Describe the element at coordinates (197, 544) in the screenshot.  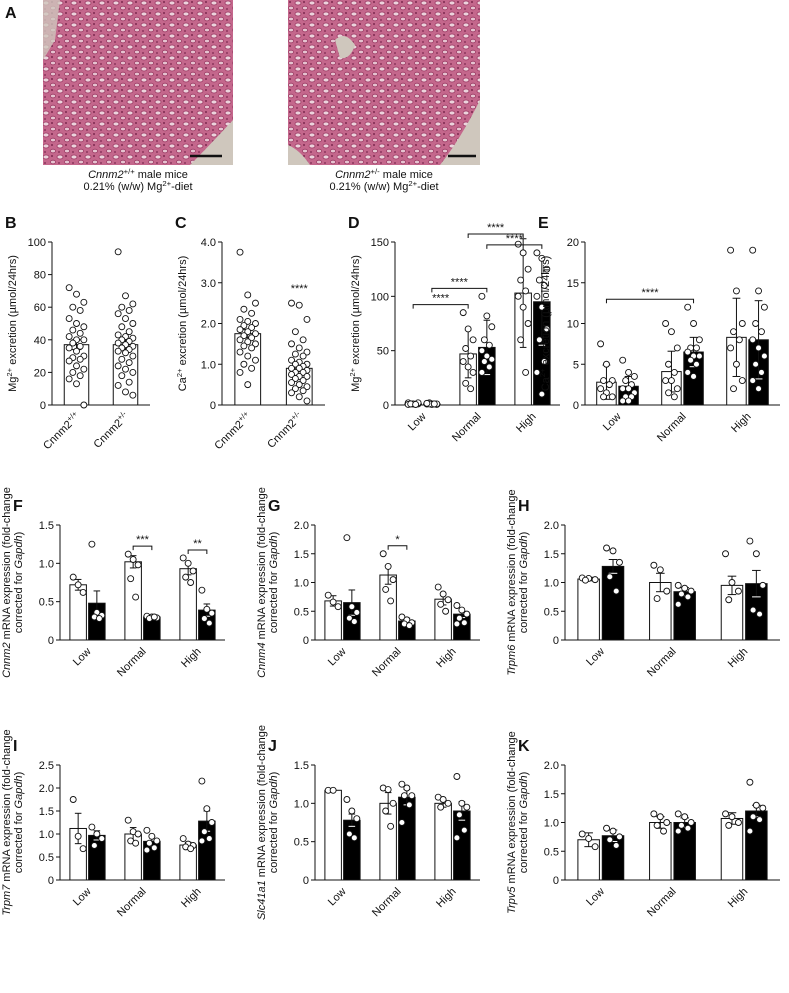
I see `significance-label: **` at that location.